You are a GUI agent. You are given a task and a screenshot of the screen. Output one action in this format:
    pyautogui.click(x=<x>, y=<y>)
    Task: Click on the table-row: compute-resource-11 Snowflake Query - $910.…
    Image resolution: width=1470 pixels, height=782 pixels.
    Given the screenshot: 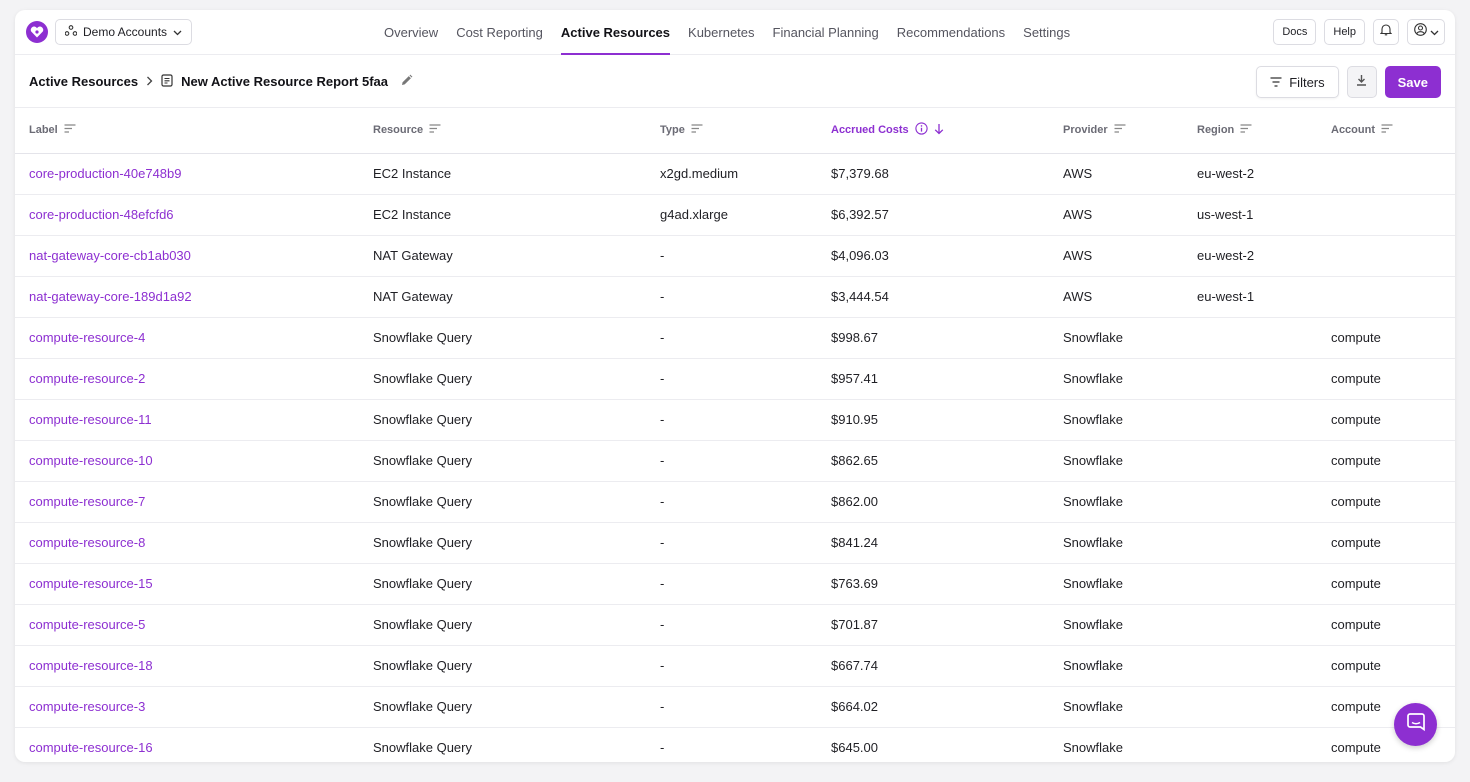 What is the action you would take?
    pyautogui.click(x=735, y=420)
    